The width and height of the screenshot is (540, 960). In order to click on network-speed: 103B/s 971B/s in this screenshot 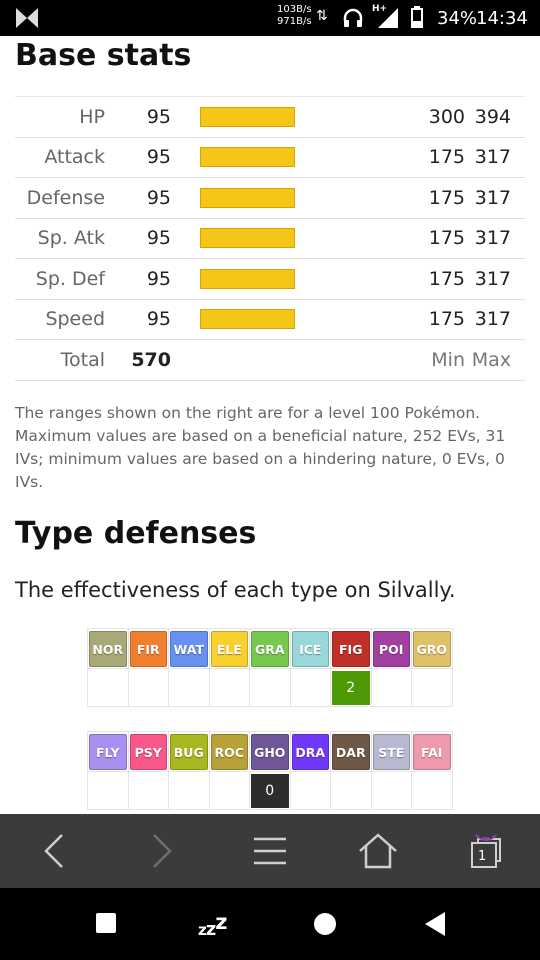, I will do `click(294, 16)`.